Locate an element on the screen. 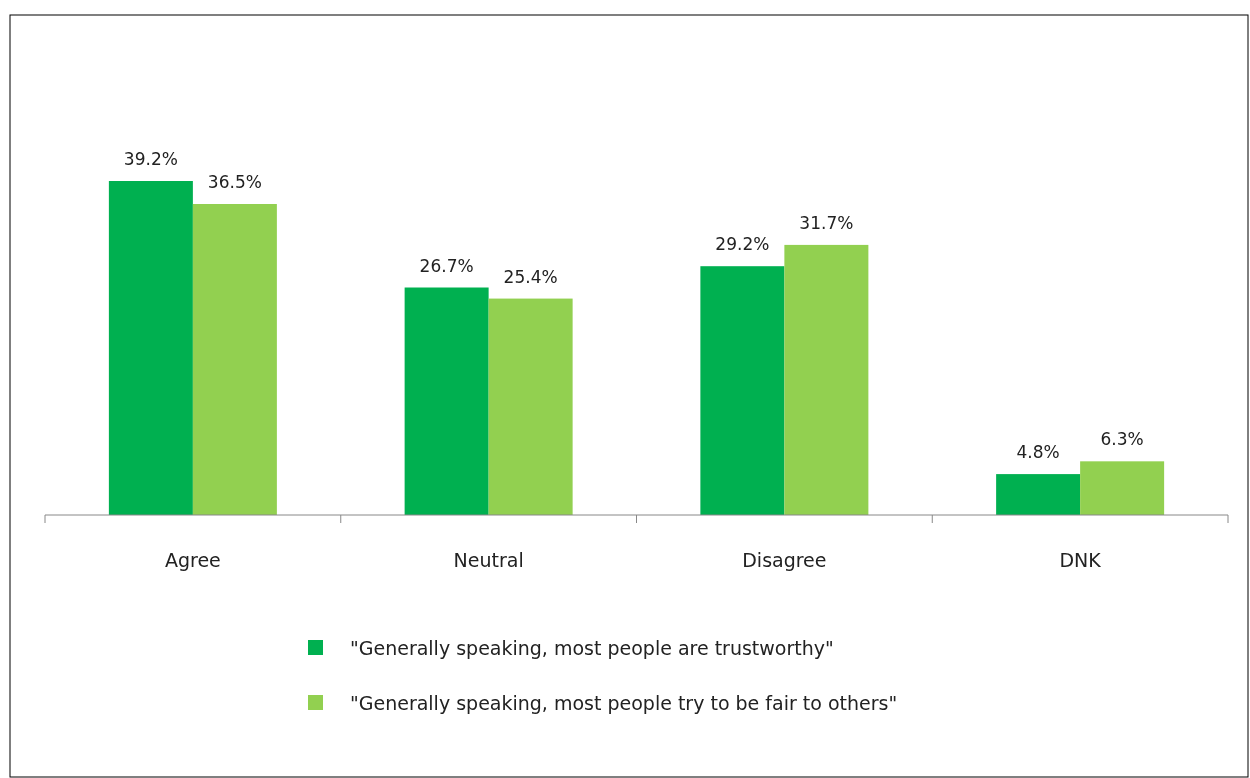 This screenshot has width=1250, height=778. data-label: 31.7% is located at coordinates (826, 222).